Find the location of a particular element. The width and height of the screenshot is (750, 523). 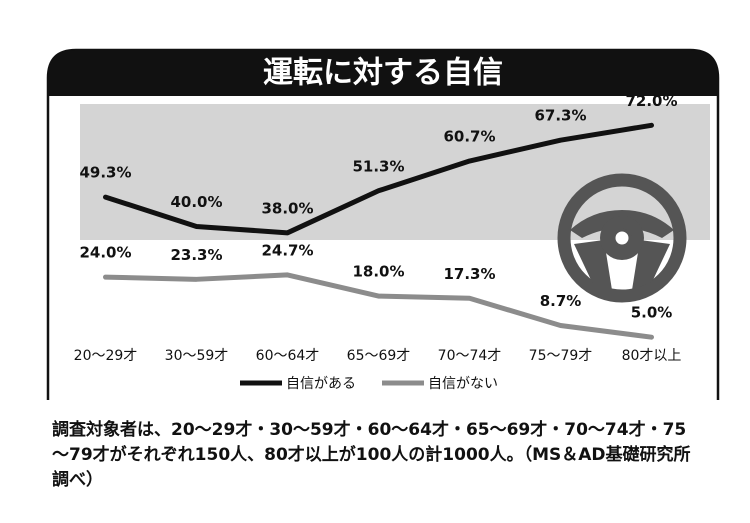

x-tick-label: 65～69才 is located at coordinates (379, 356).